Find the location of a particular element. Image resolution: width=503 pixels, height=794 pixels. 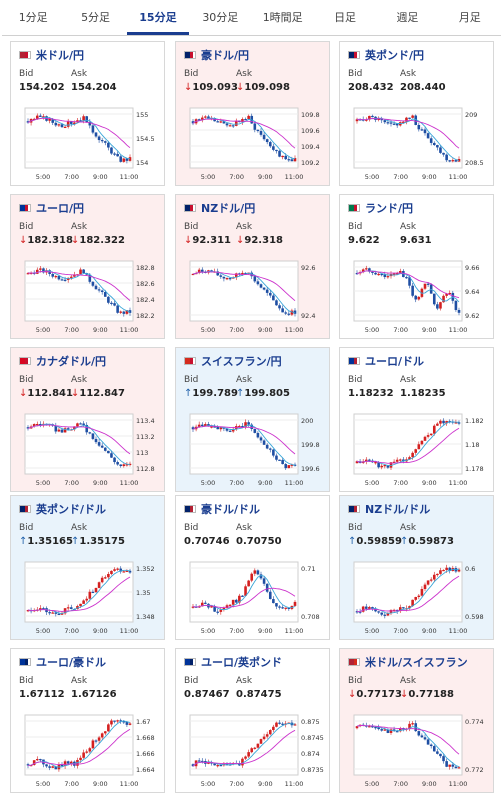

mini-candlestick-chart: 1.352 1.35 1.348 5:00 7:00 9:00 11:00 is located at coordinates (89, 597).